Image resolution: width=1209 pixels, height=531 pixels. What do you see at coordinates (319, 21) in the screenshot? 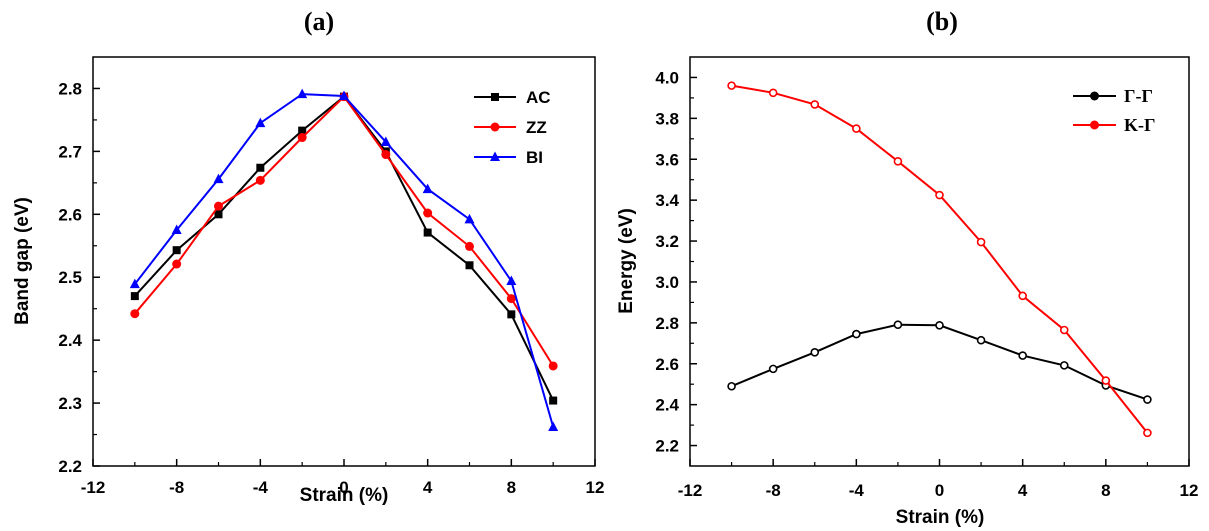
I see `panel-label-a: (a)` at bounding box center [319, 21].